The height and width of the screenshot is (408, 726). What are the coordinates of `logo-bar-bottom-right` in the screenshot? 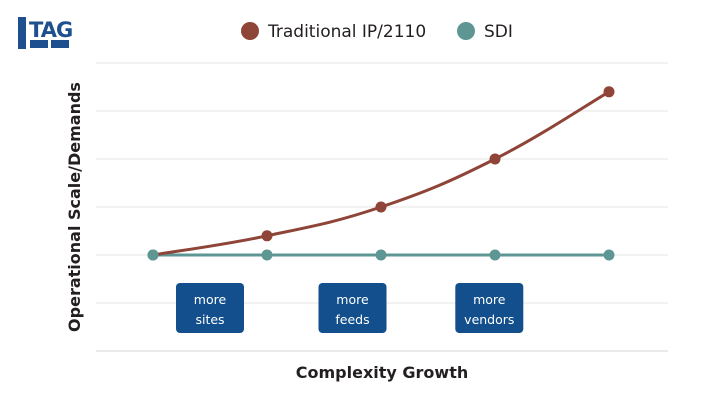 It's located at (60, 44).